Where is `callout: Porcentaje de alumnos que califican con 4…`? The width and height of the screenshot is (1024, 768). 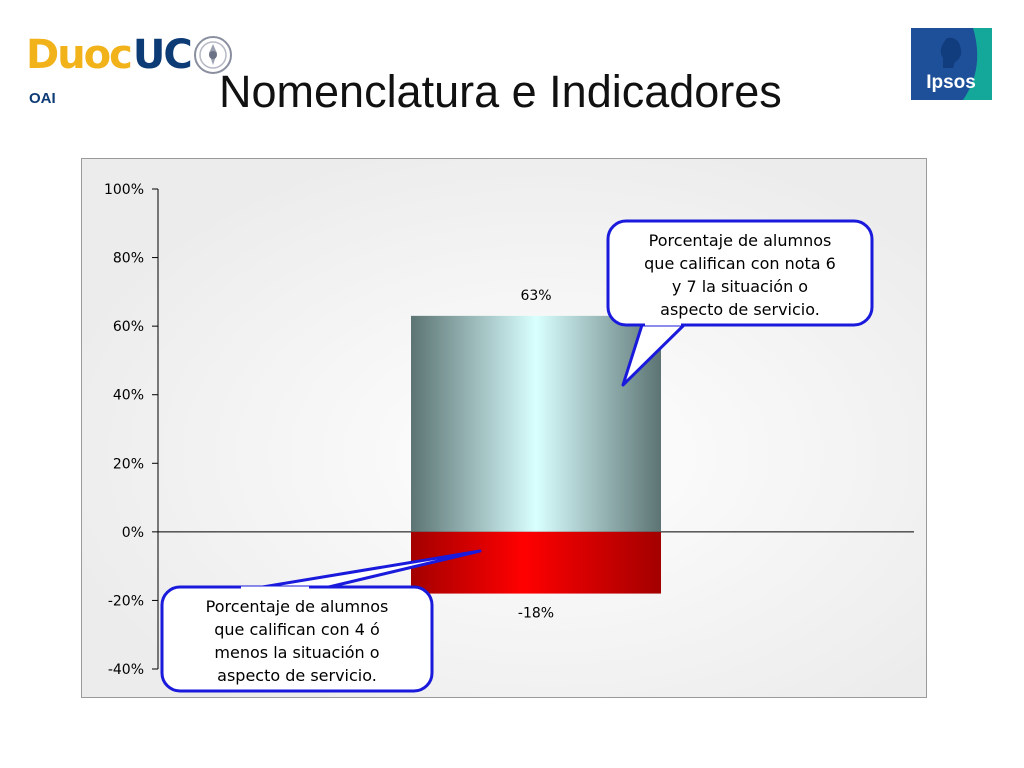 callout: Porcentaje de alumnos que califican con 4… is located at coordinates (321, 621).